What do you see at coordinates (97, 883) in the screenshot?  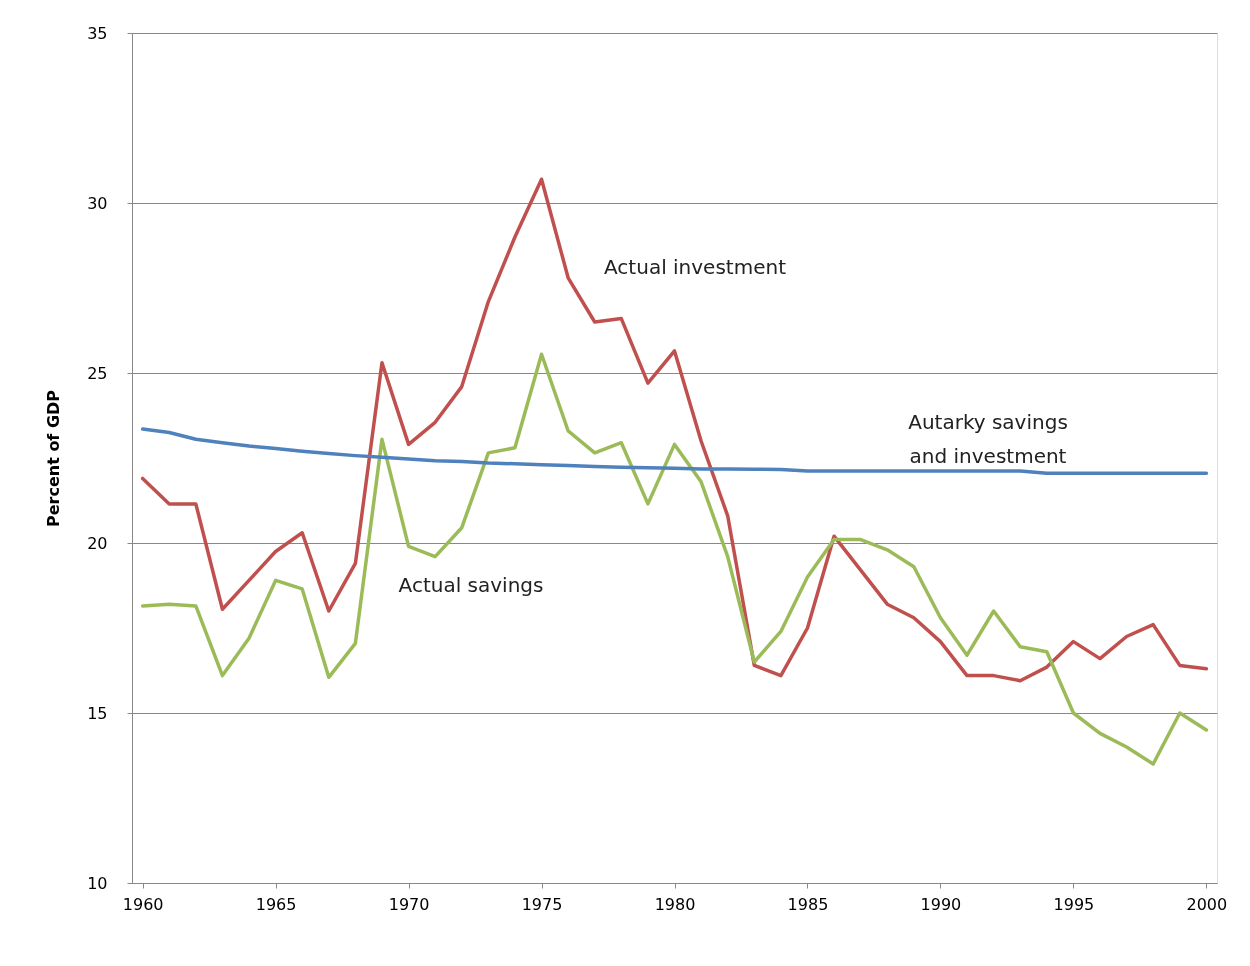 I see `y-tick-label: 10` at bounding box center [97, 883].